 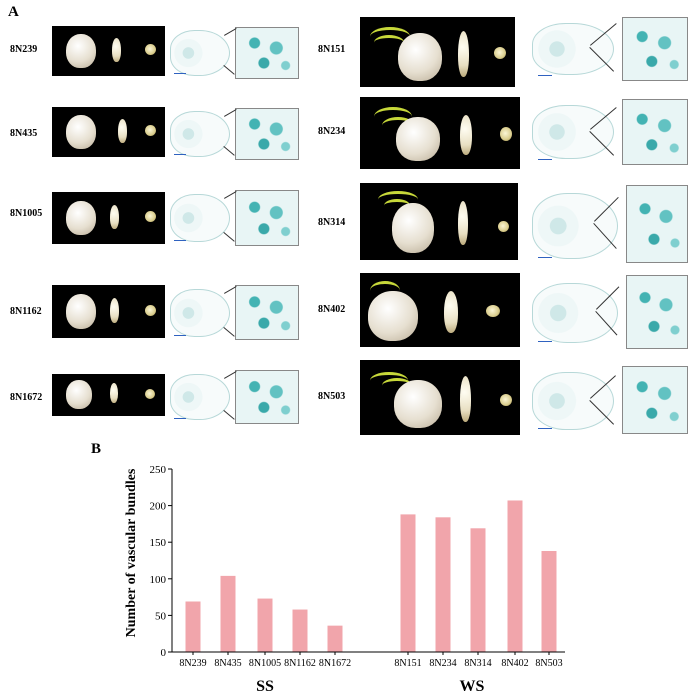 What do you see at coordinates (26, 213) in the screenshot?
I see `sample-label: 8N1005` at bounding box center [26, 213].